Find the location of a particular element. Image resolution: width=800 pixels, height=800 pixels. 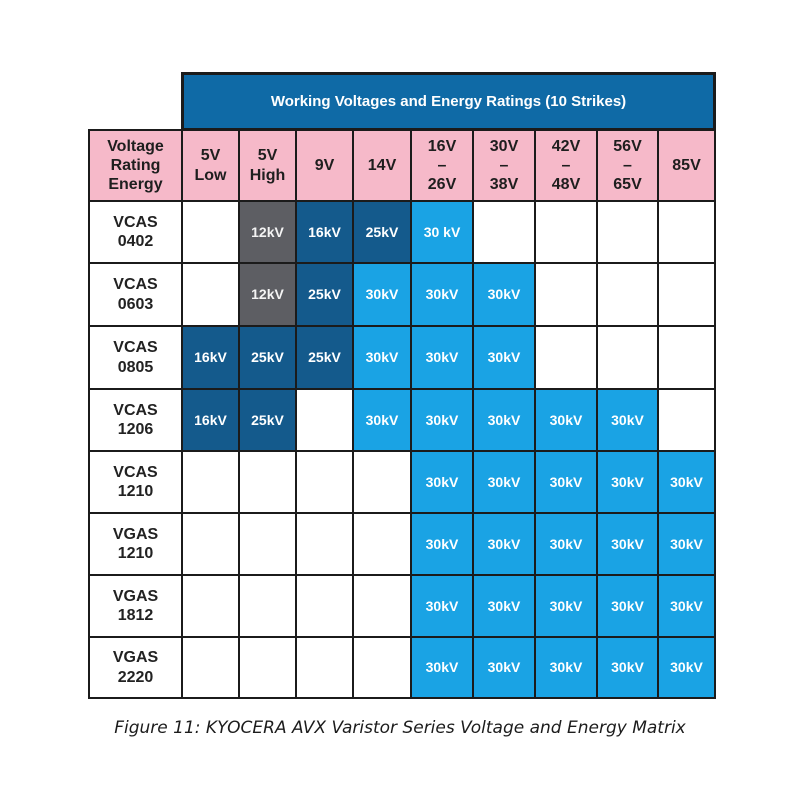

corner-header: Voltage Rating Energy is located at coordinates (135, 165).